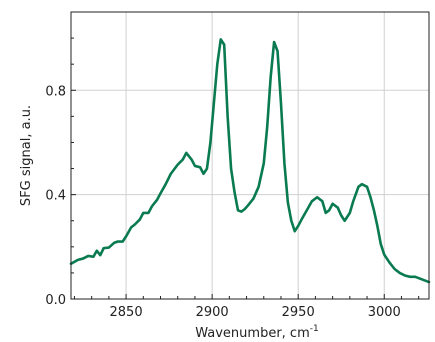 The image size is (435, 342). I want to click on x-axis-label-text: Wavenumber, cm, so click(252, 333).